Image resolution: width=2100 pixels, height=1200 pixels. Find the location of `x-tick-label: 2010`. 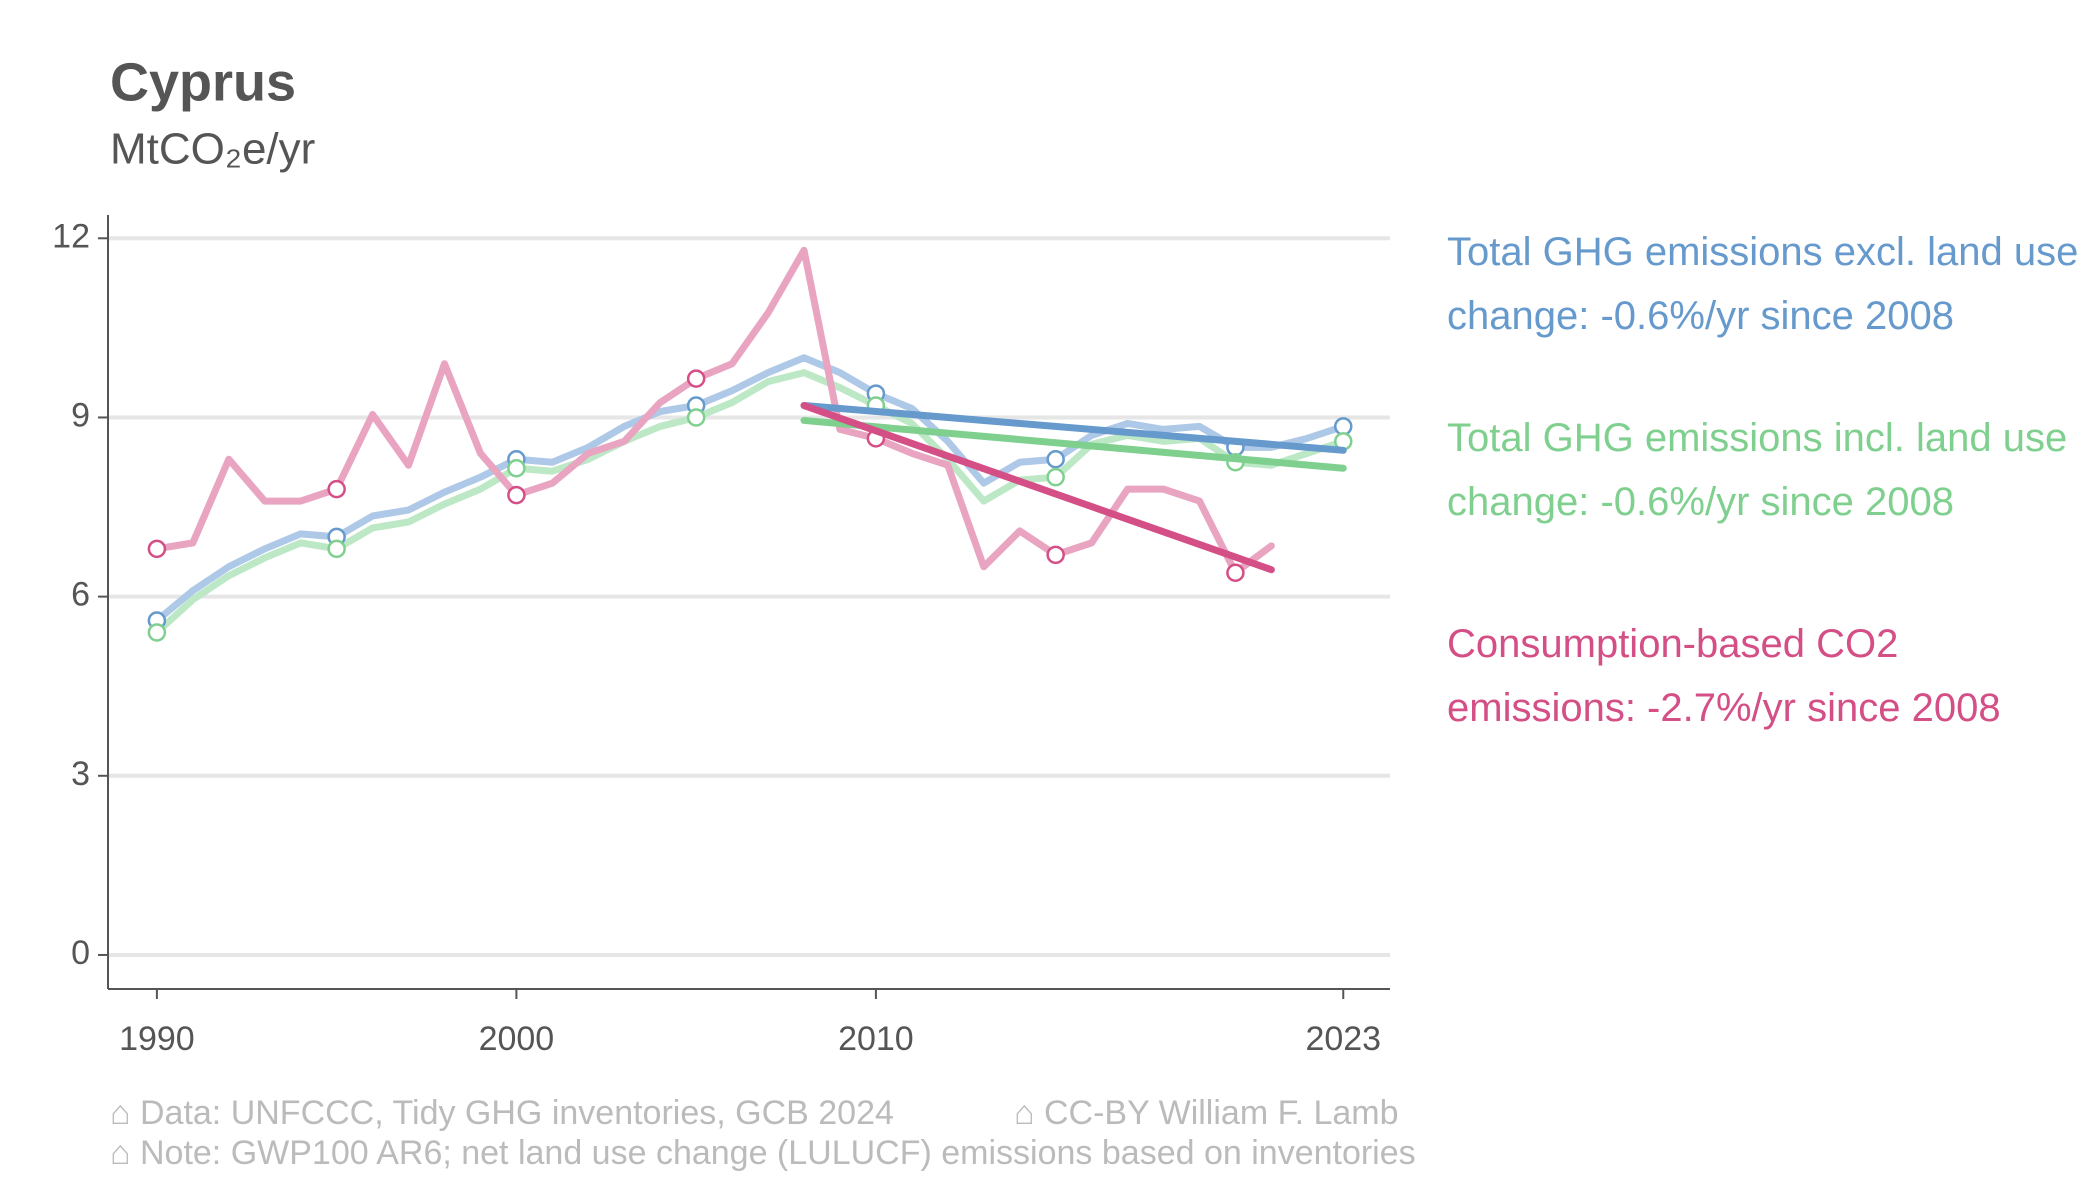

x-tick-label: 2010 is located at coordinates (876, 1039).